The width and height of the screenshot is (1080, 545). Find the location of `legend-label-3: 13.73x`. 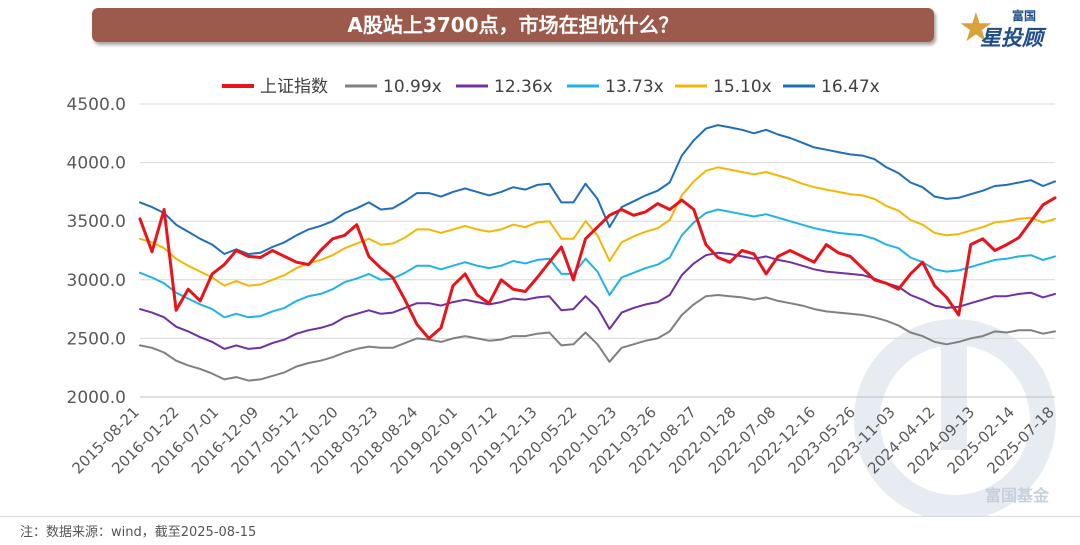

legend-label-3: 13.73x is located at coordinates (634, 87).